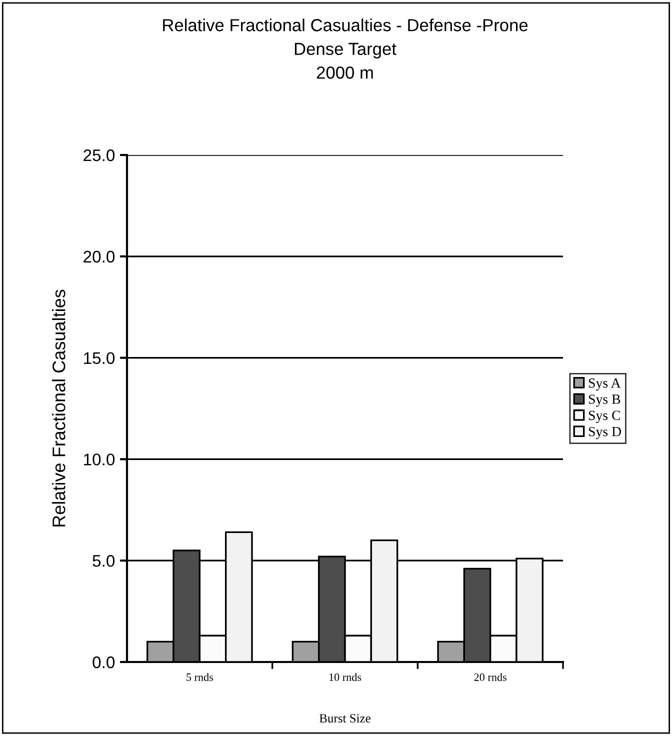 This screenshot has height=736, width=672. Describe the element at coordinates (604, 384) in the screenshot. I see `legend-label: Sys A` at that location.